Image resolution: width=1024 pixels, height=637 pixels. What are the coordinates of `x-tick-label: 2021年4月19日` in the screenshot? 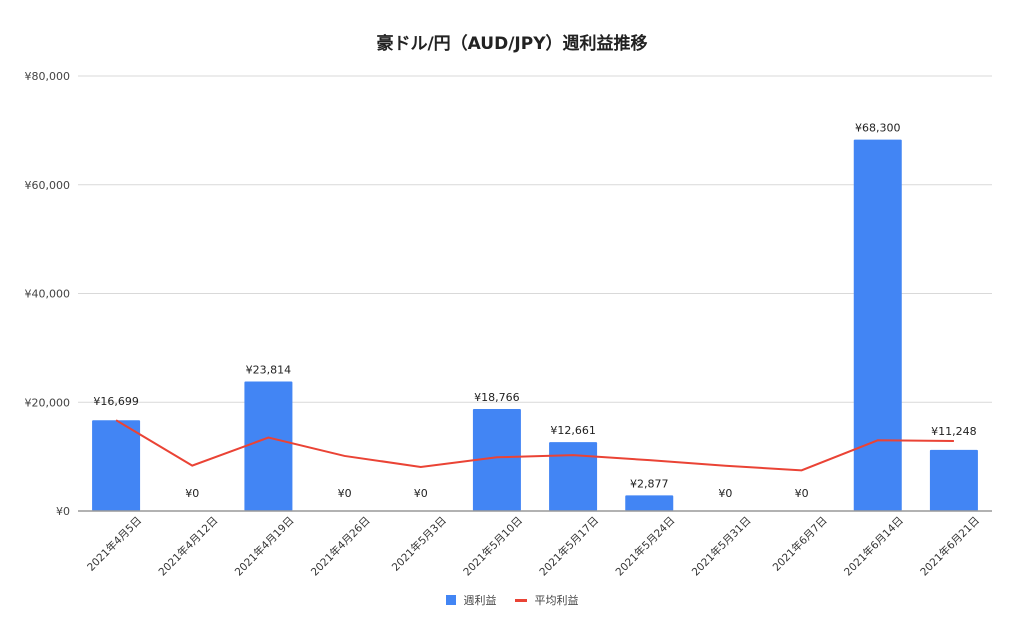 It's located at (264, 546).